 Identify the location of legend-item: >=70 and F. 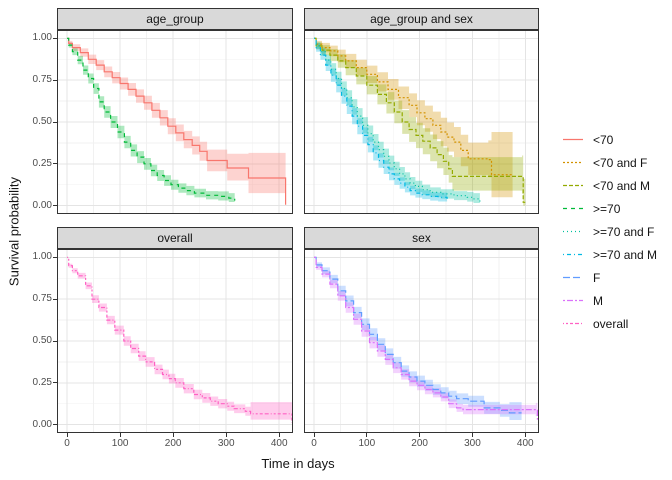
(609, 231).